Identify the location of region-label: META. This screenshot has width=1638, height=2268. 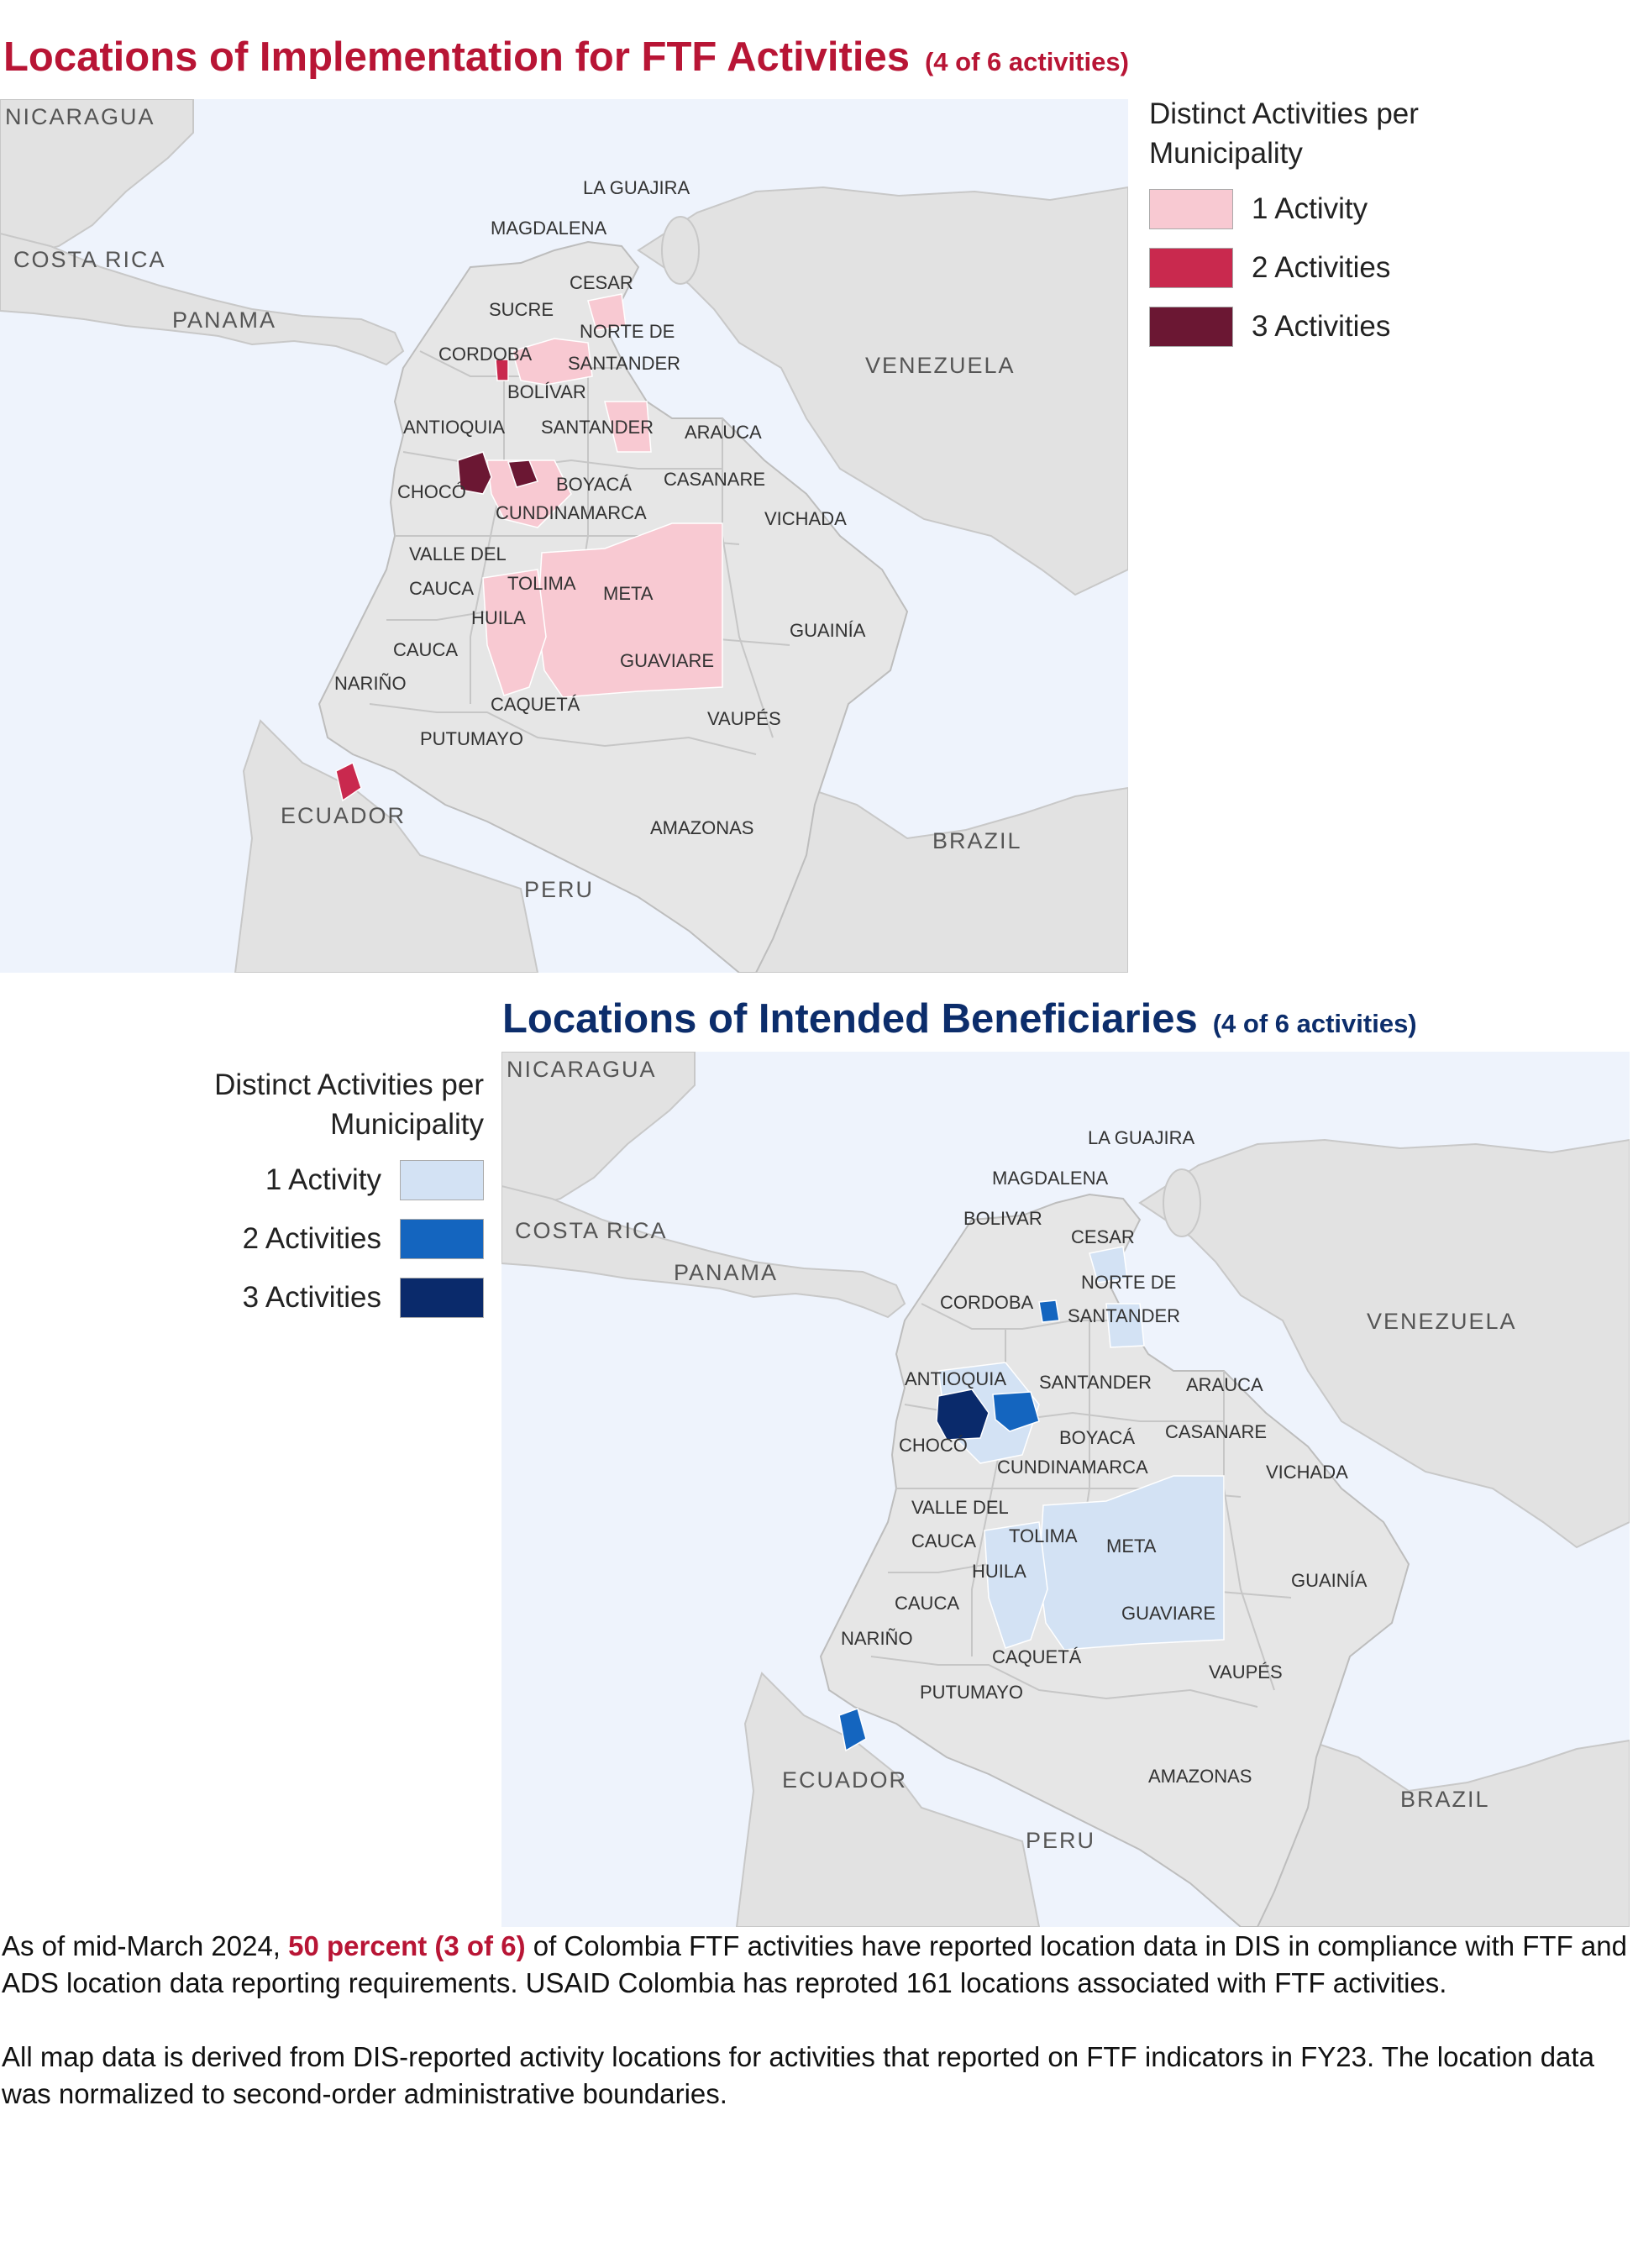
(1131, 1546).